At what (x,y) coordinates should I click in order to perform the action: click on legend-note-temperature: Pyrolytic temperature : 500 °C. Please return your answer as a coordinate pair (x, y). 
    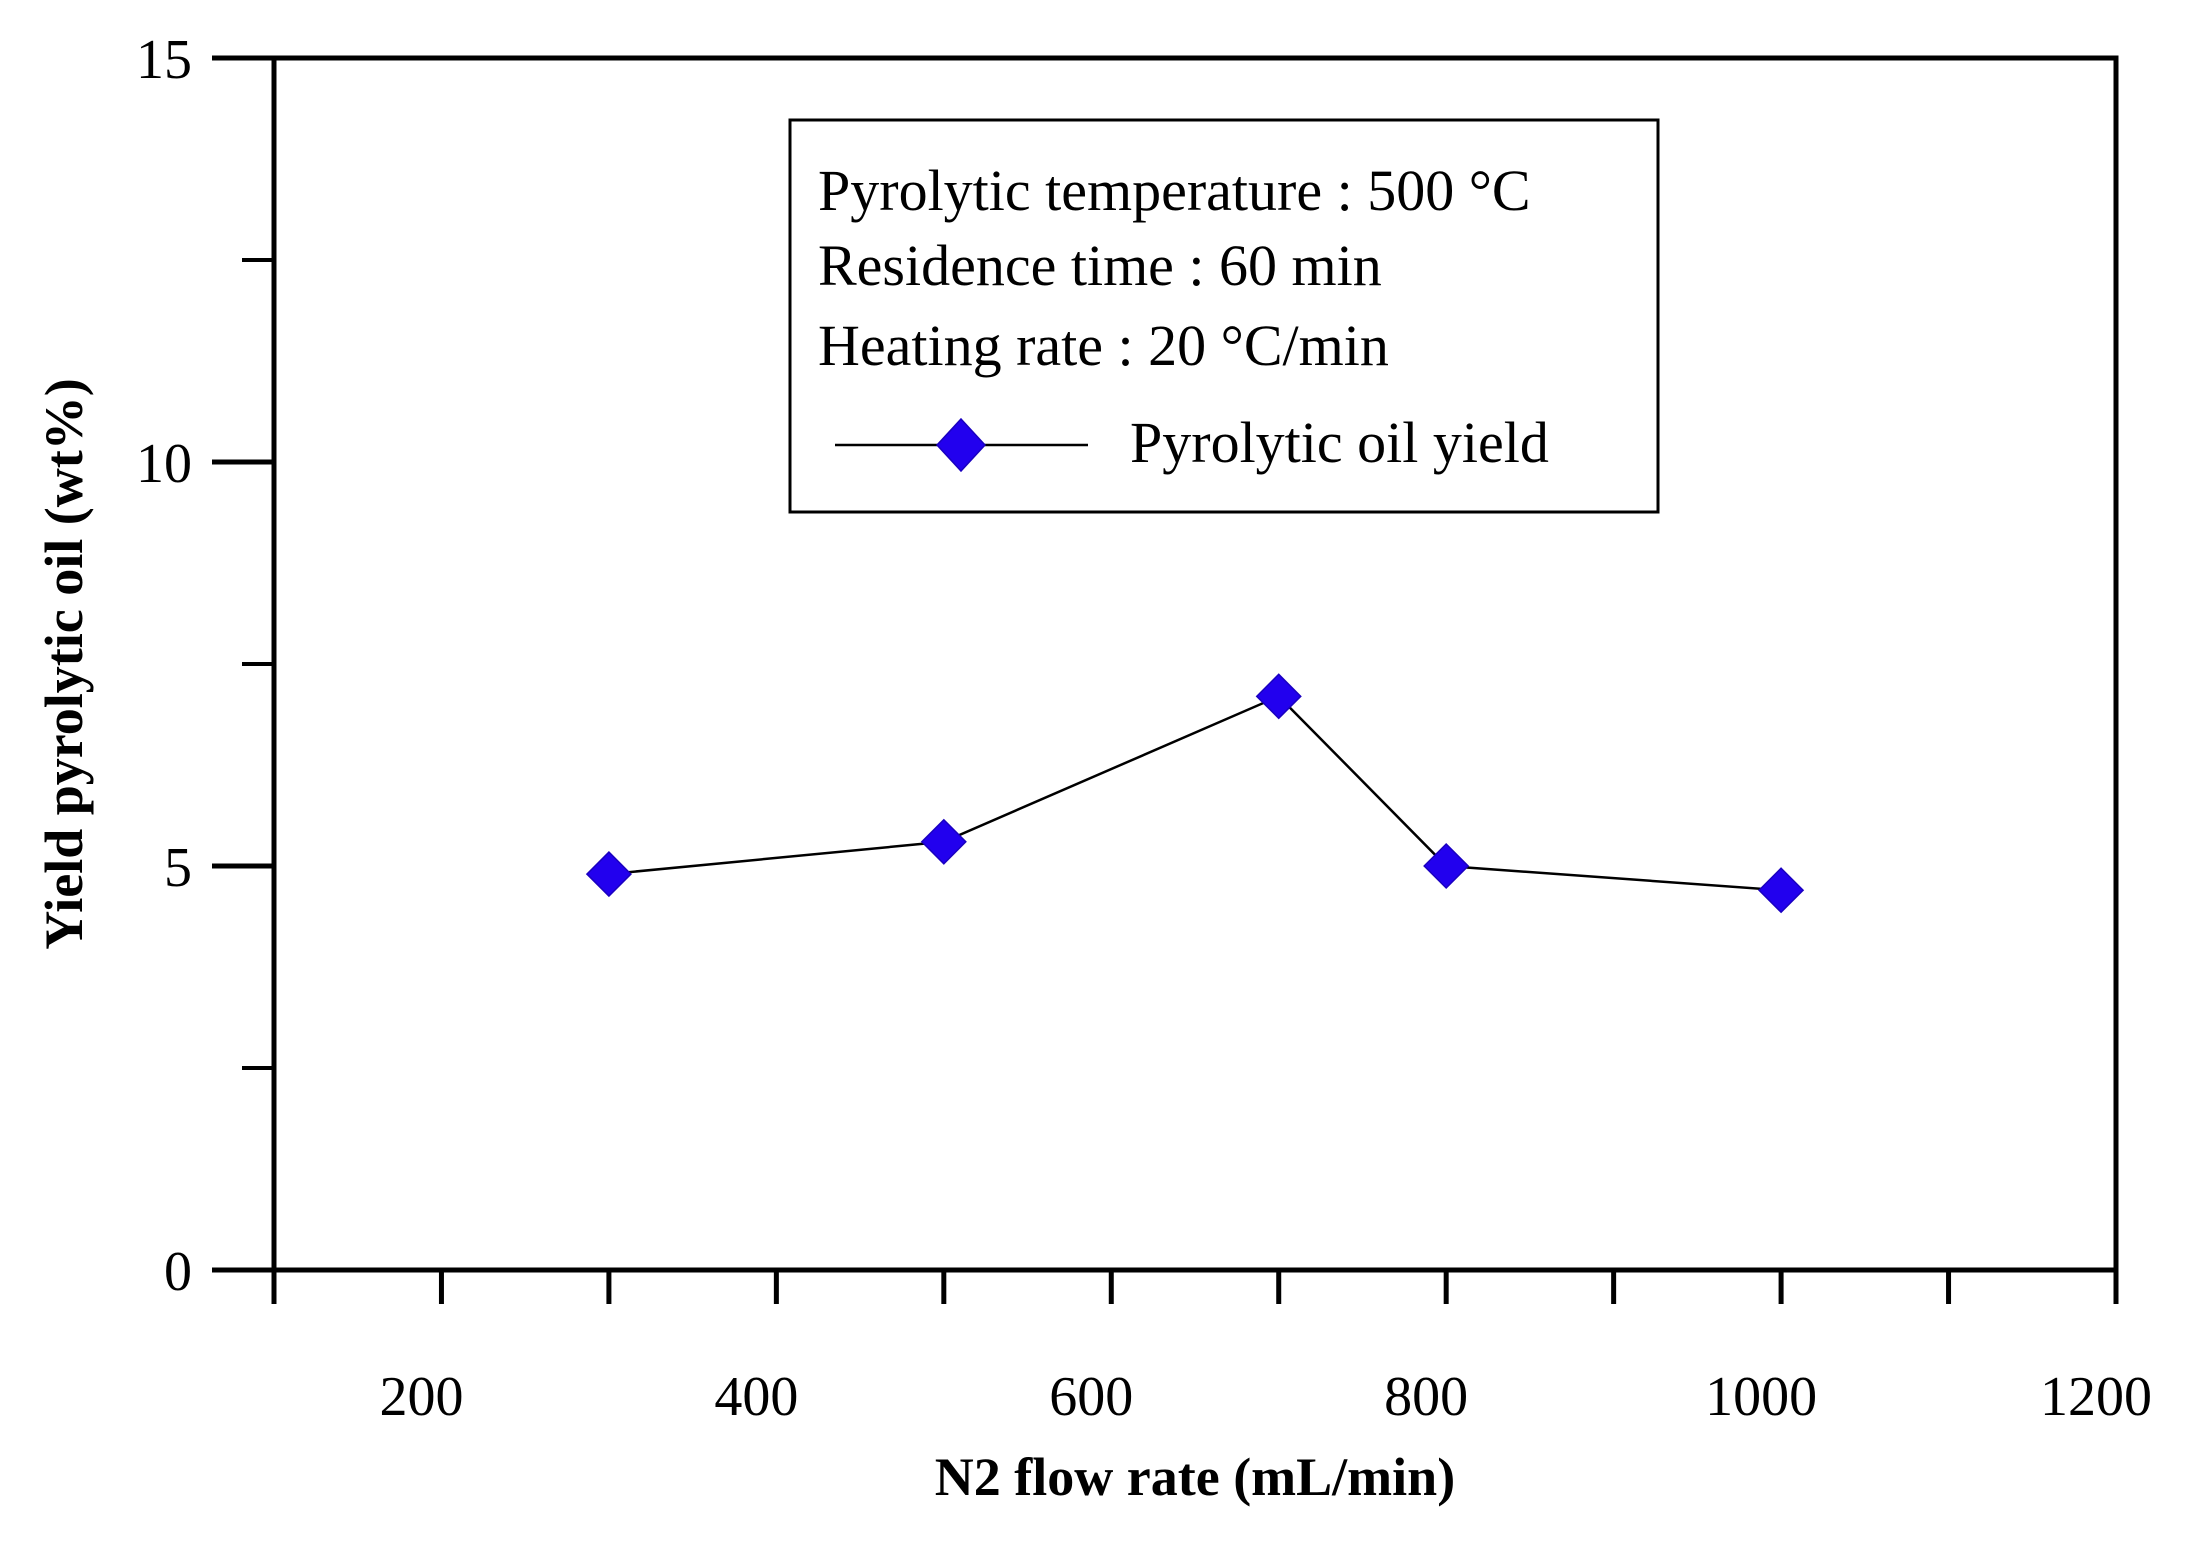
    Looking at the image, I should click on (1174, 190).